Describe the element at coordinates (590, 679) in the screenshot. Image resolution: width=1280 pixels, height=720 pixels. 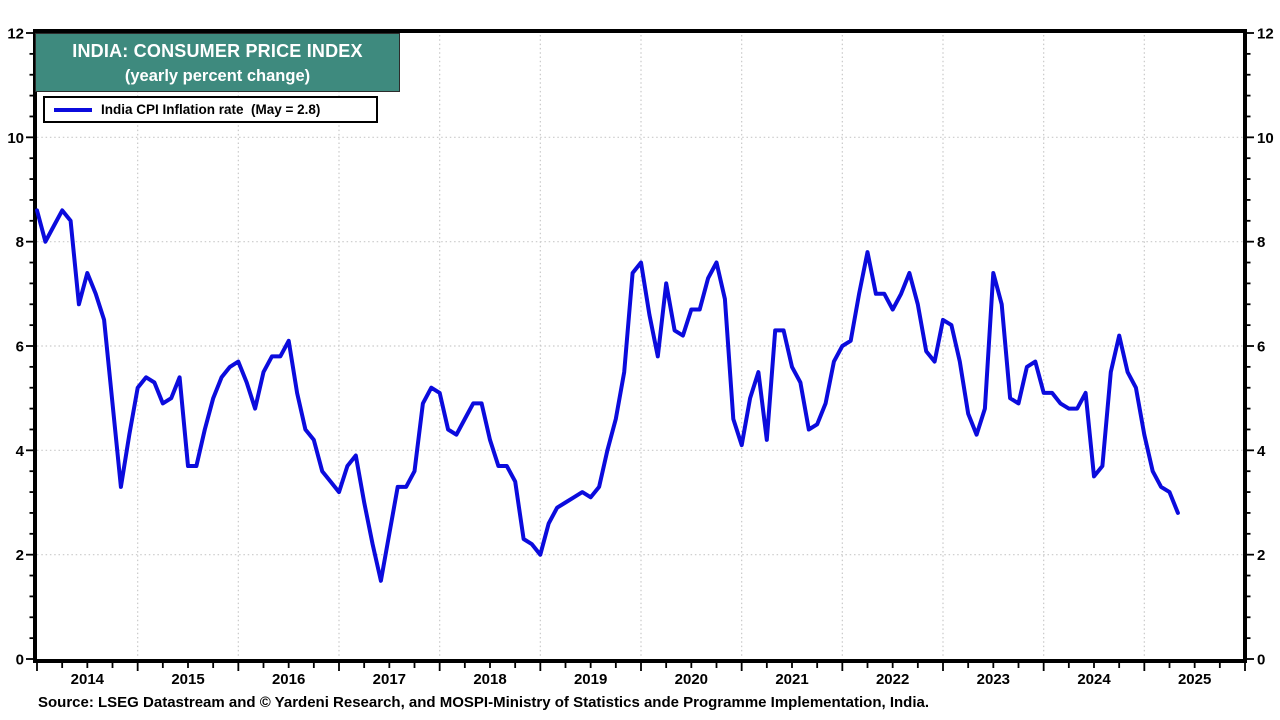
I see `x-axis-tick-label: 2019` at that location.